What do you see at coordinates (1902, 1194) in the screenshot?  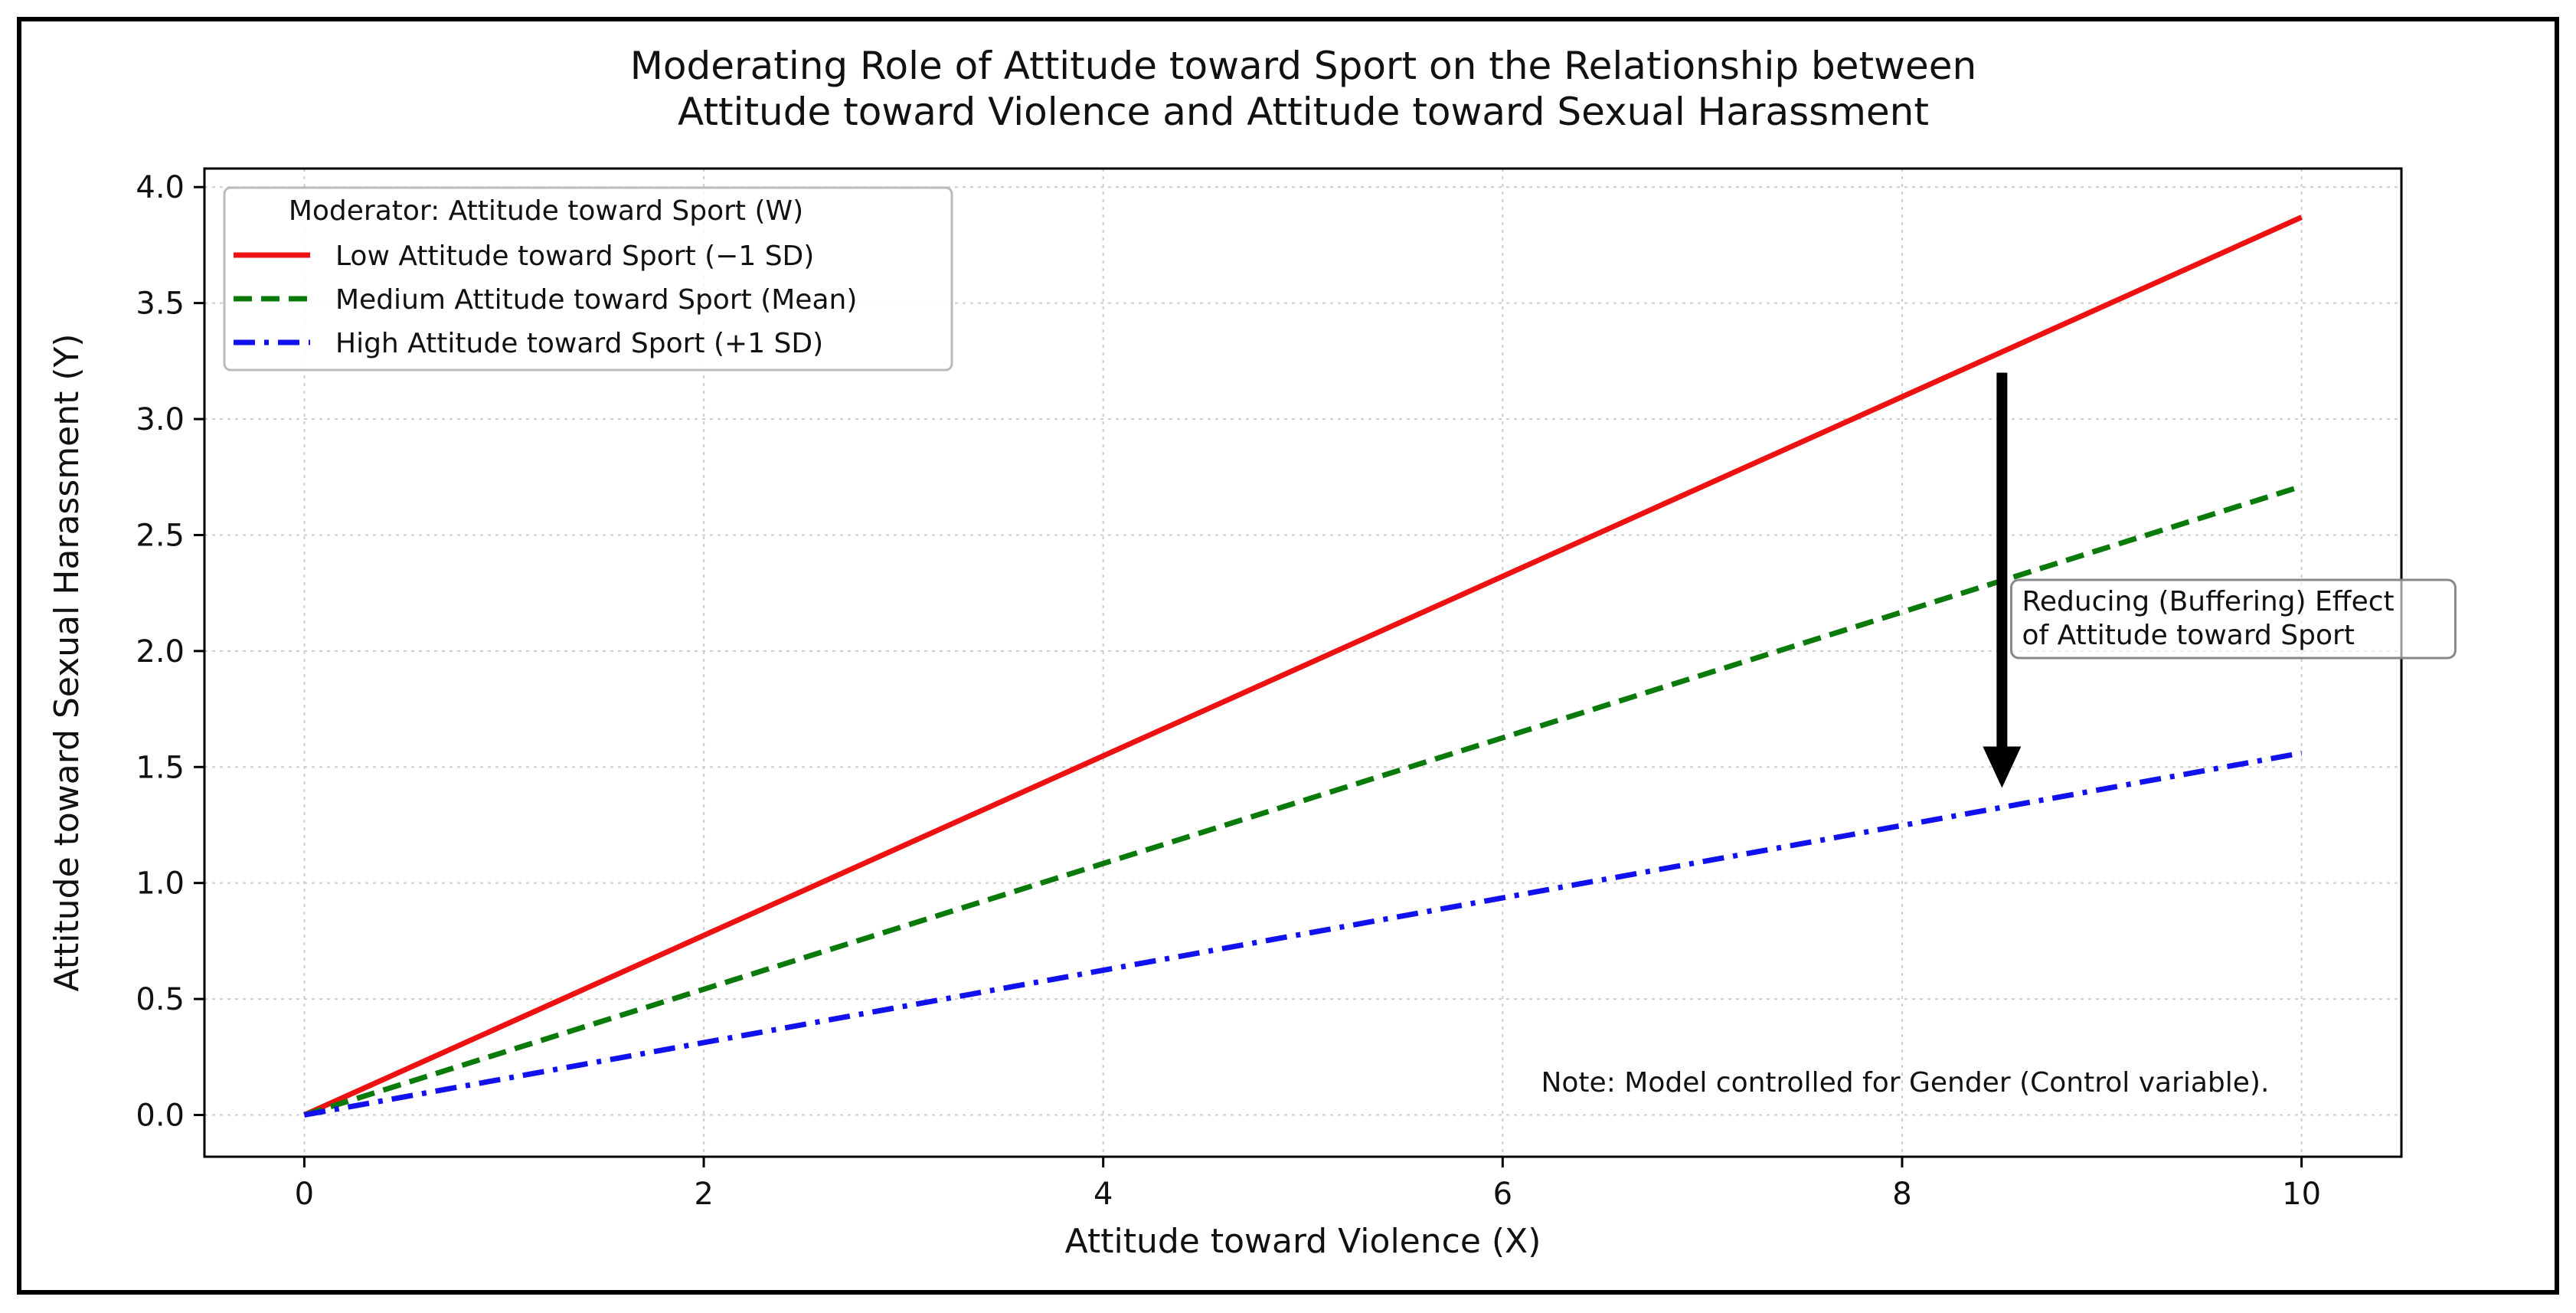 I see `x-tick-label: 8` at bounding box center [1902, 1194].